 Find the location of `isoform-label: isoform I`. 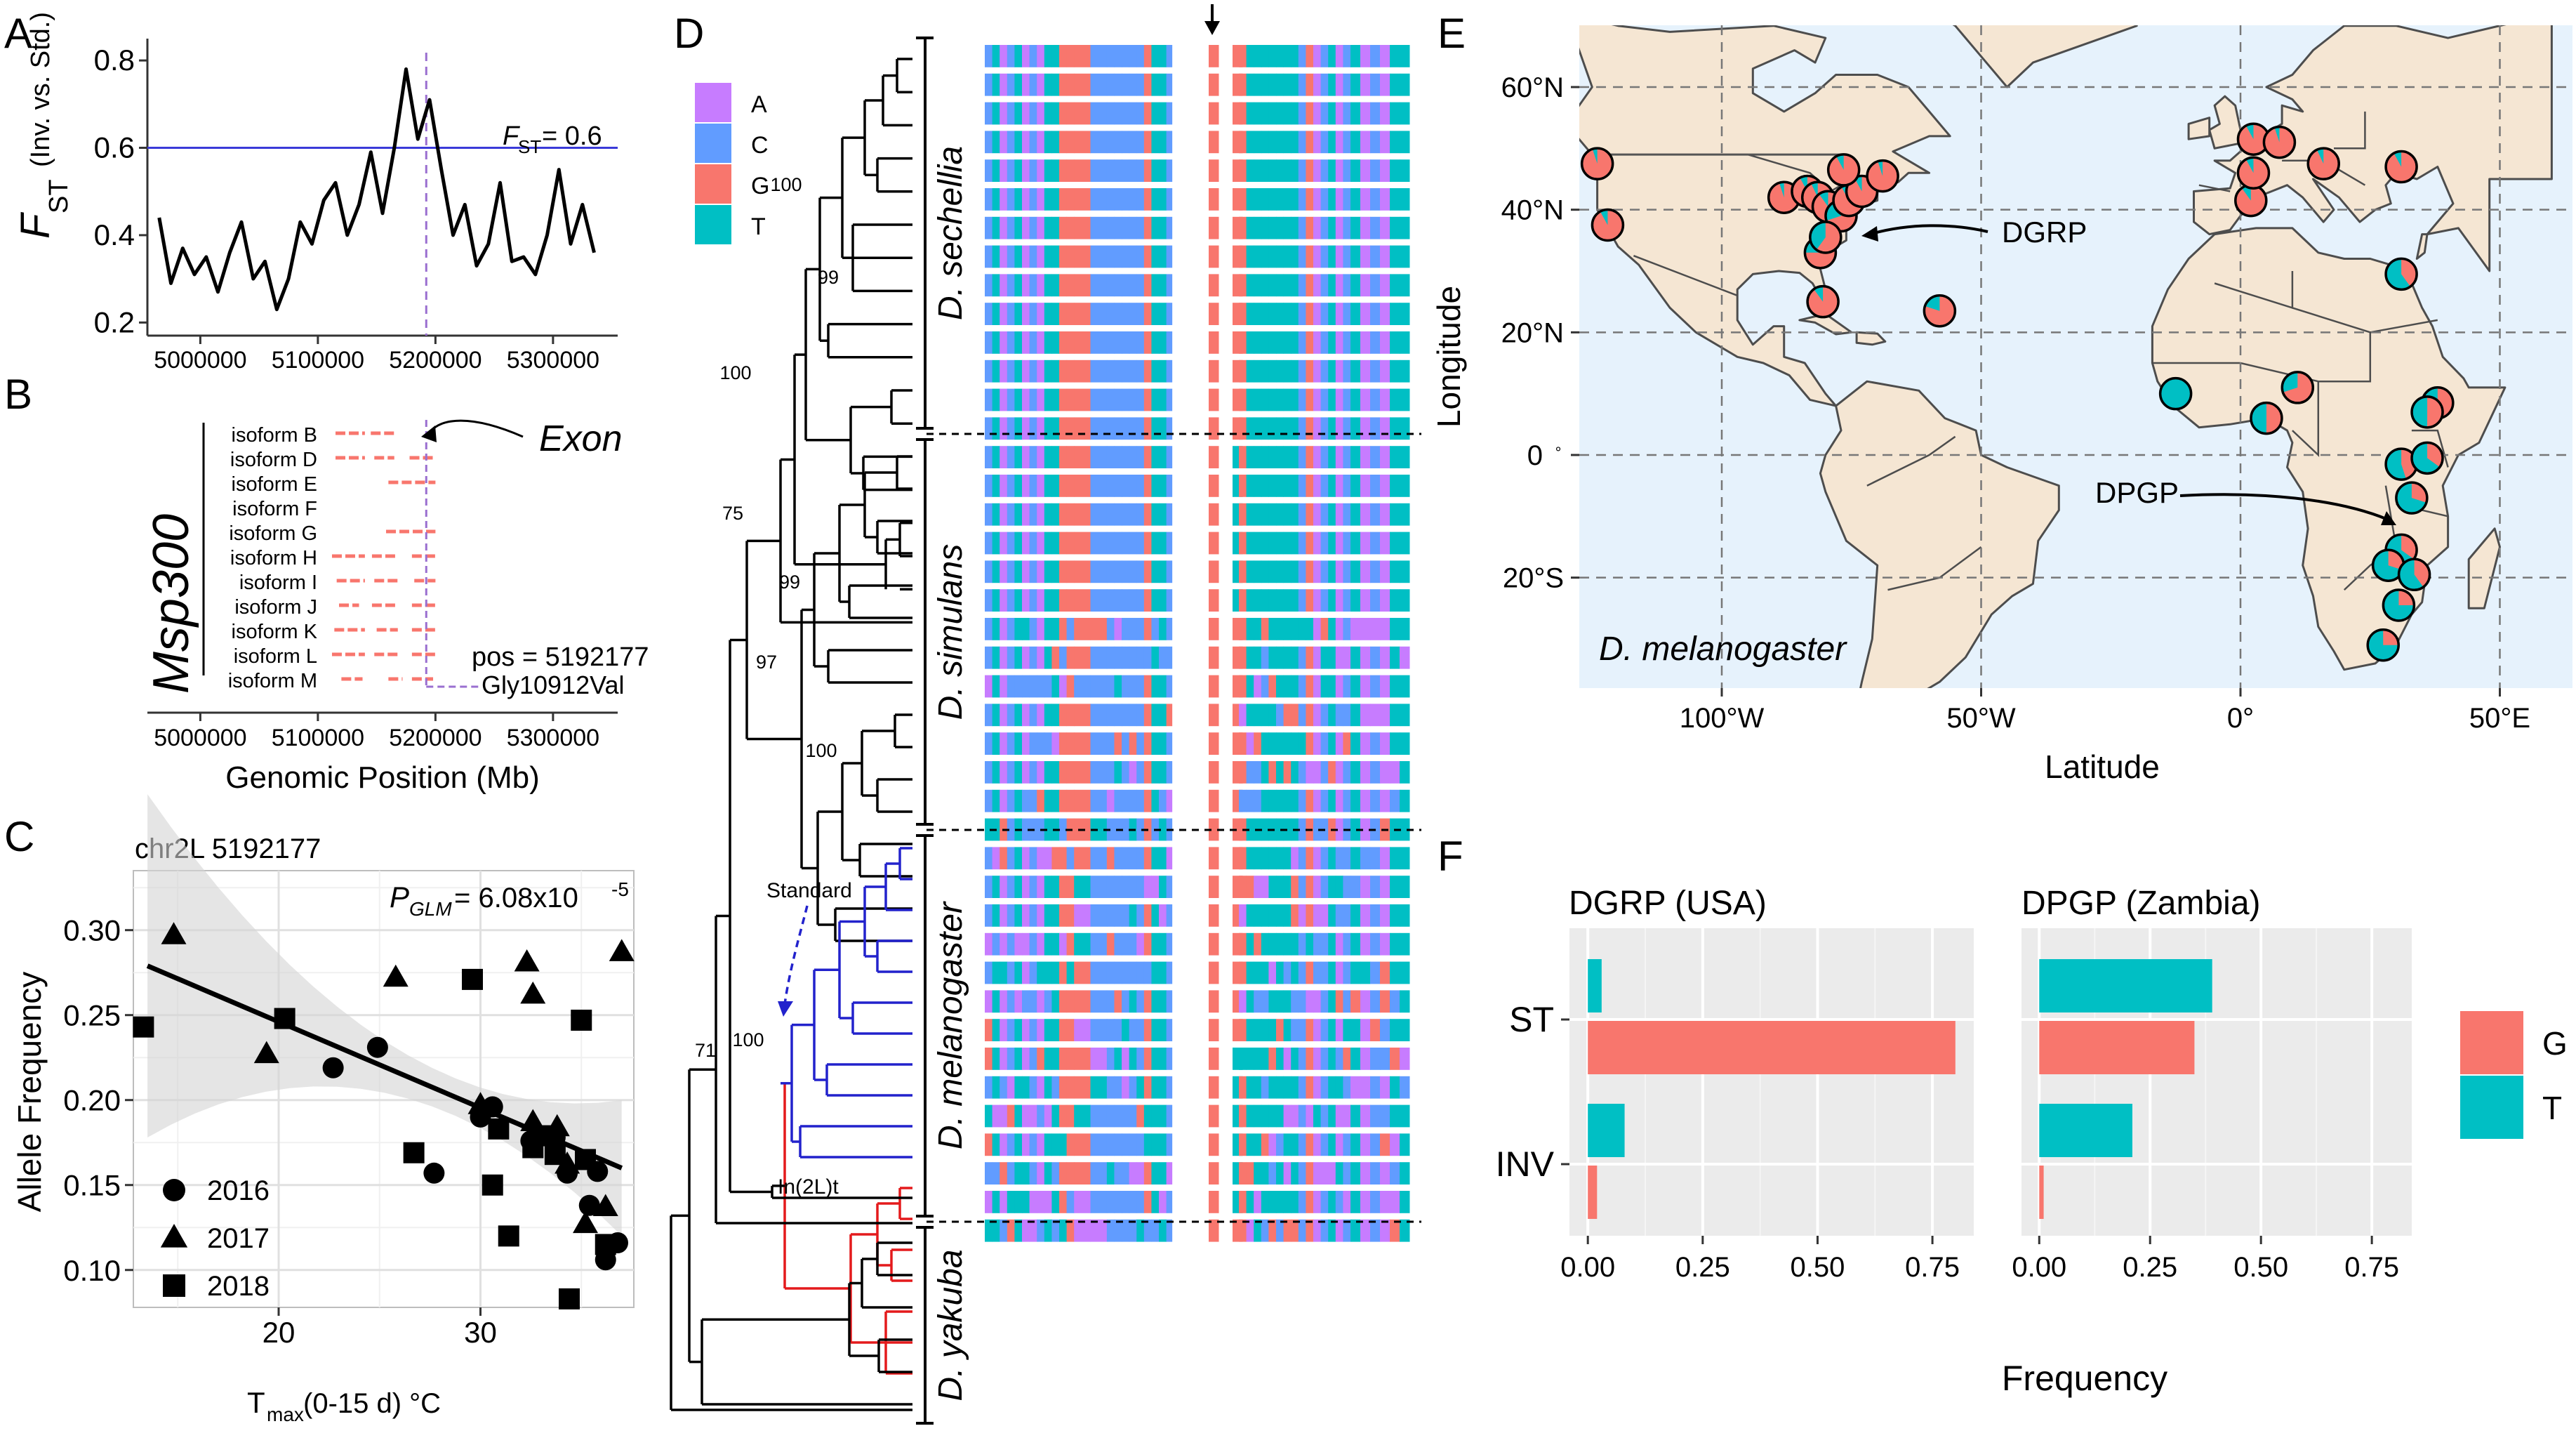

isoform-label: isoform I is located at coordinates (278, 583).